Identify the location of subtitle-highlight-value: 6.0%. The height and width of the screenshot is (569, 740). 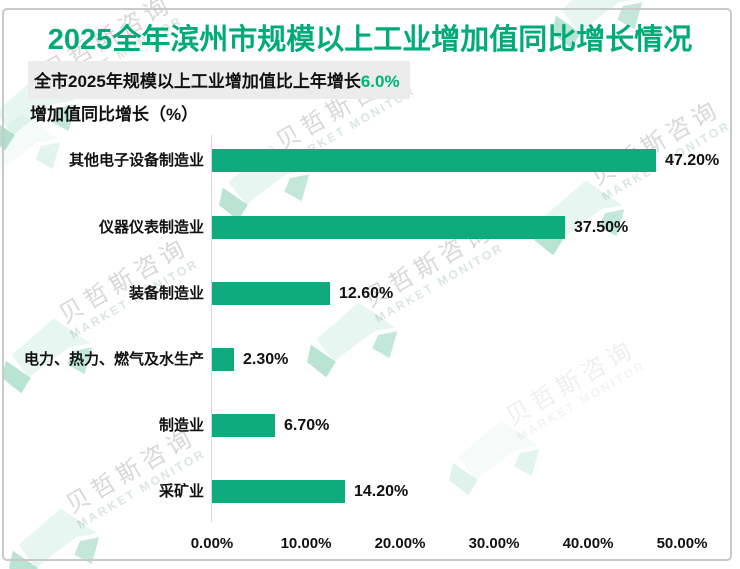
(380, 81).